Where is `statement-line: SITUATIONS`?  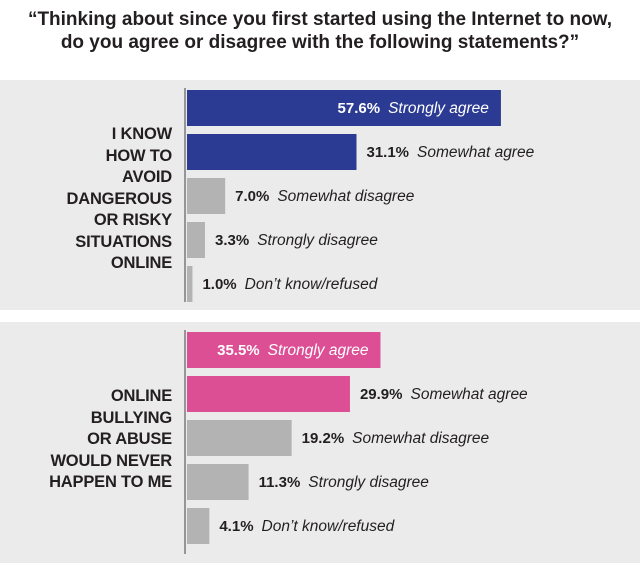
statement-line: SITUATIONS is located at coordinates (123, 241).